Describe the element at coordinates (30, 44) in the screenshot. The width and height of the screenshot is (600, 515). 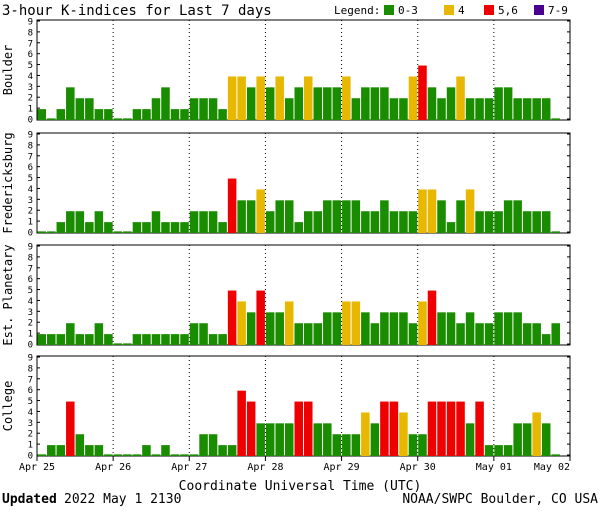
I see `y-tick-label: 7` at that location.